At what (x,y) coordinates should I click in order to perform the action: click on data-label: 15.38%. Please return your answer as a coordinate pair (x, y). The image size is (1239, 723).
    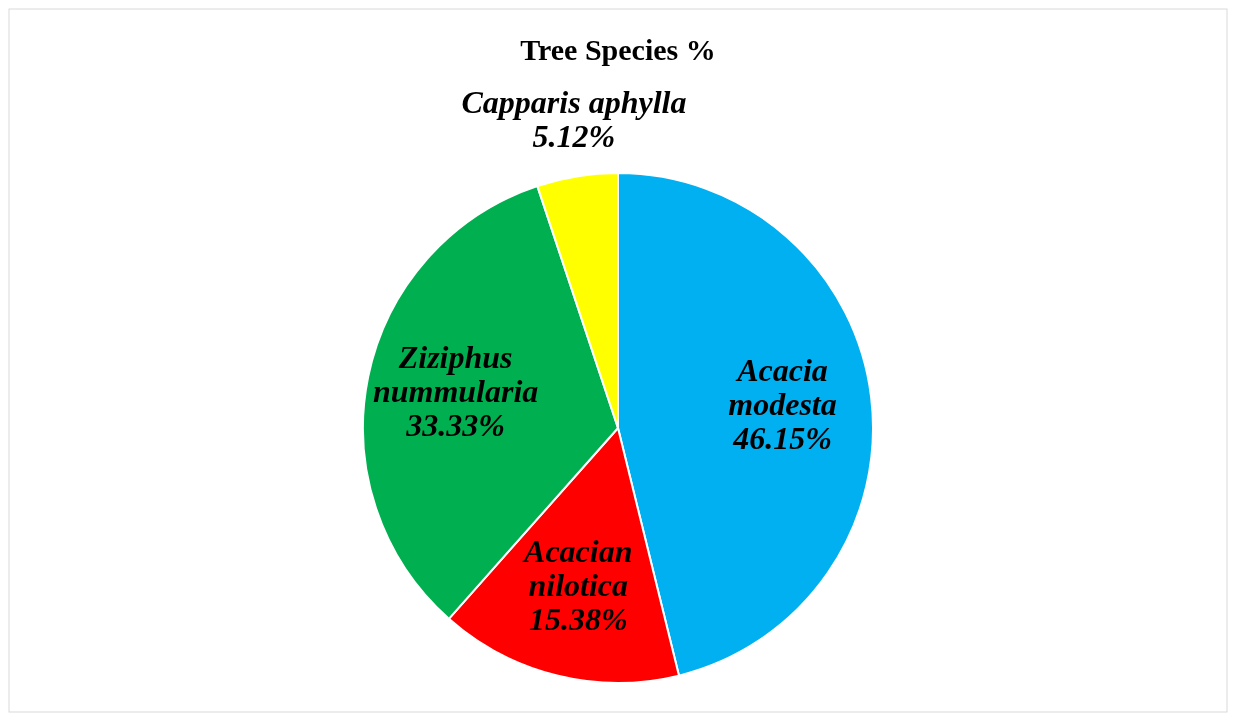
    Looking at the image, I should click on (578, 619).